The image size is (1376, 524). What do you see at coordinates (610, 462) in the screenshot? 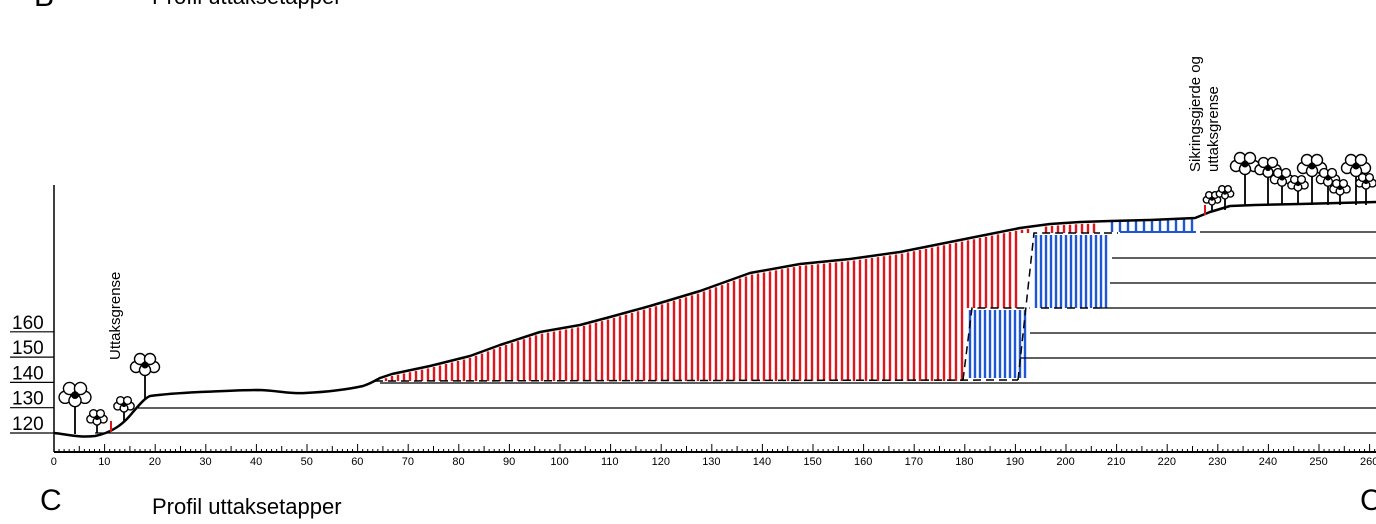
I see `x-tick-label: 110` at bounding box center [610, 462].